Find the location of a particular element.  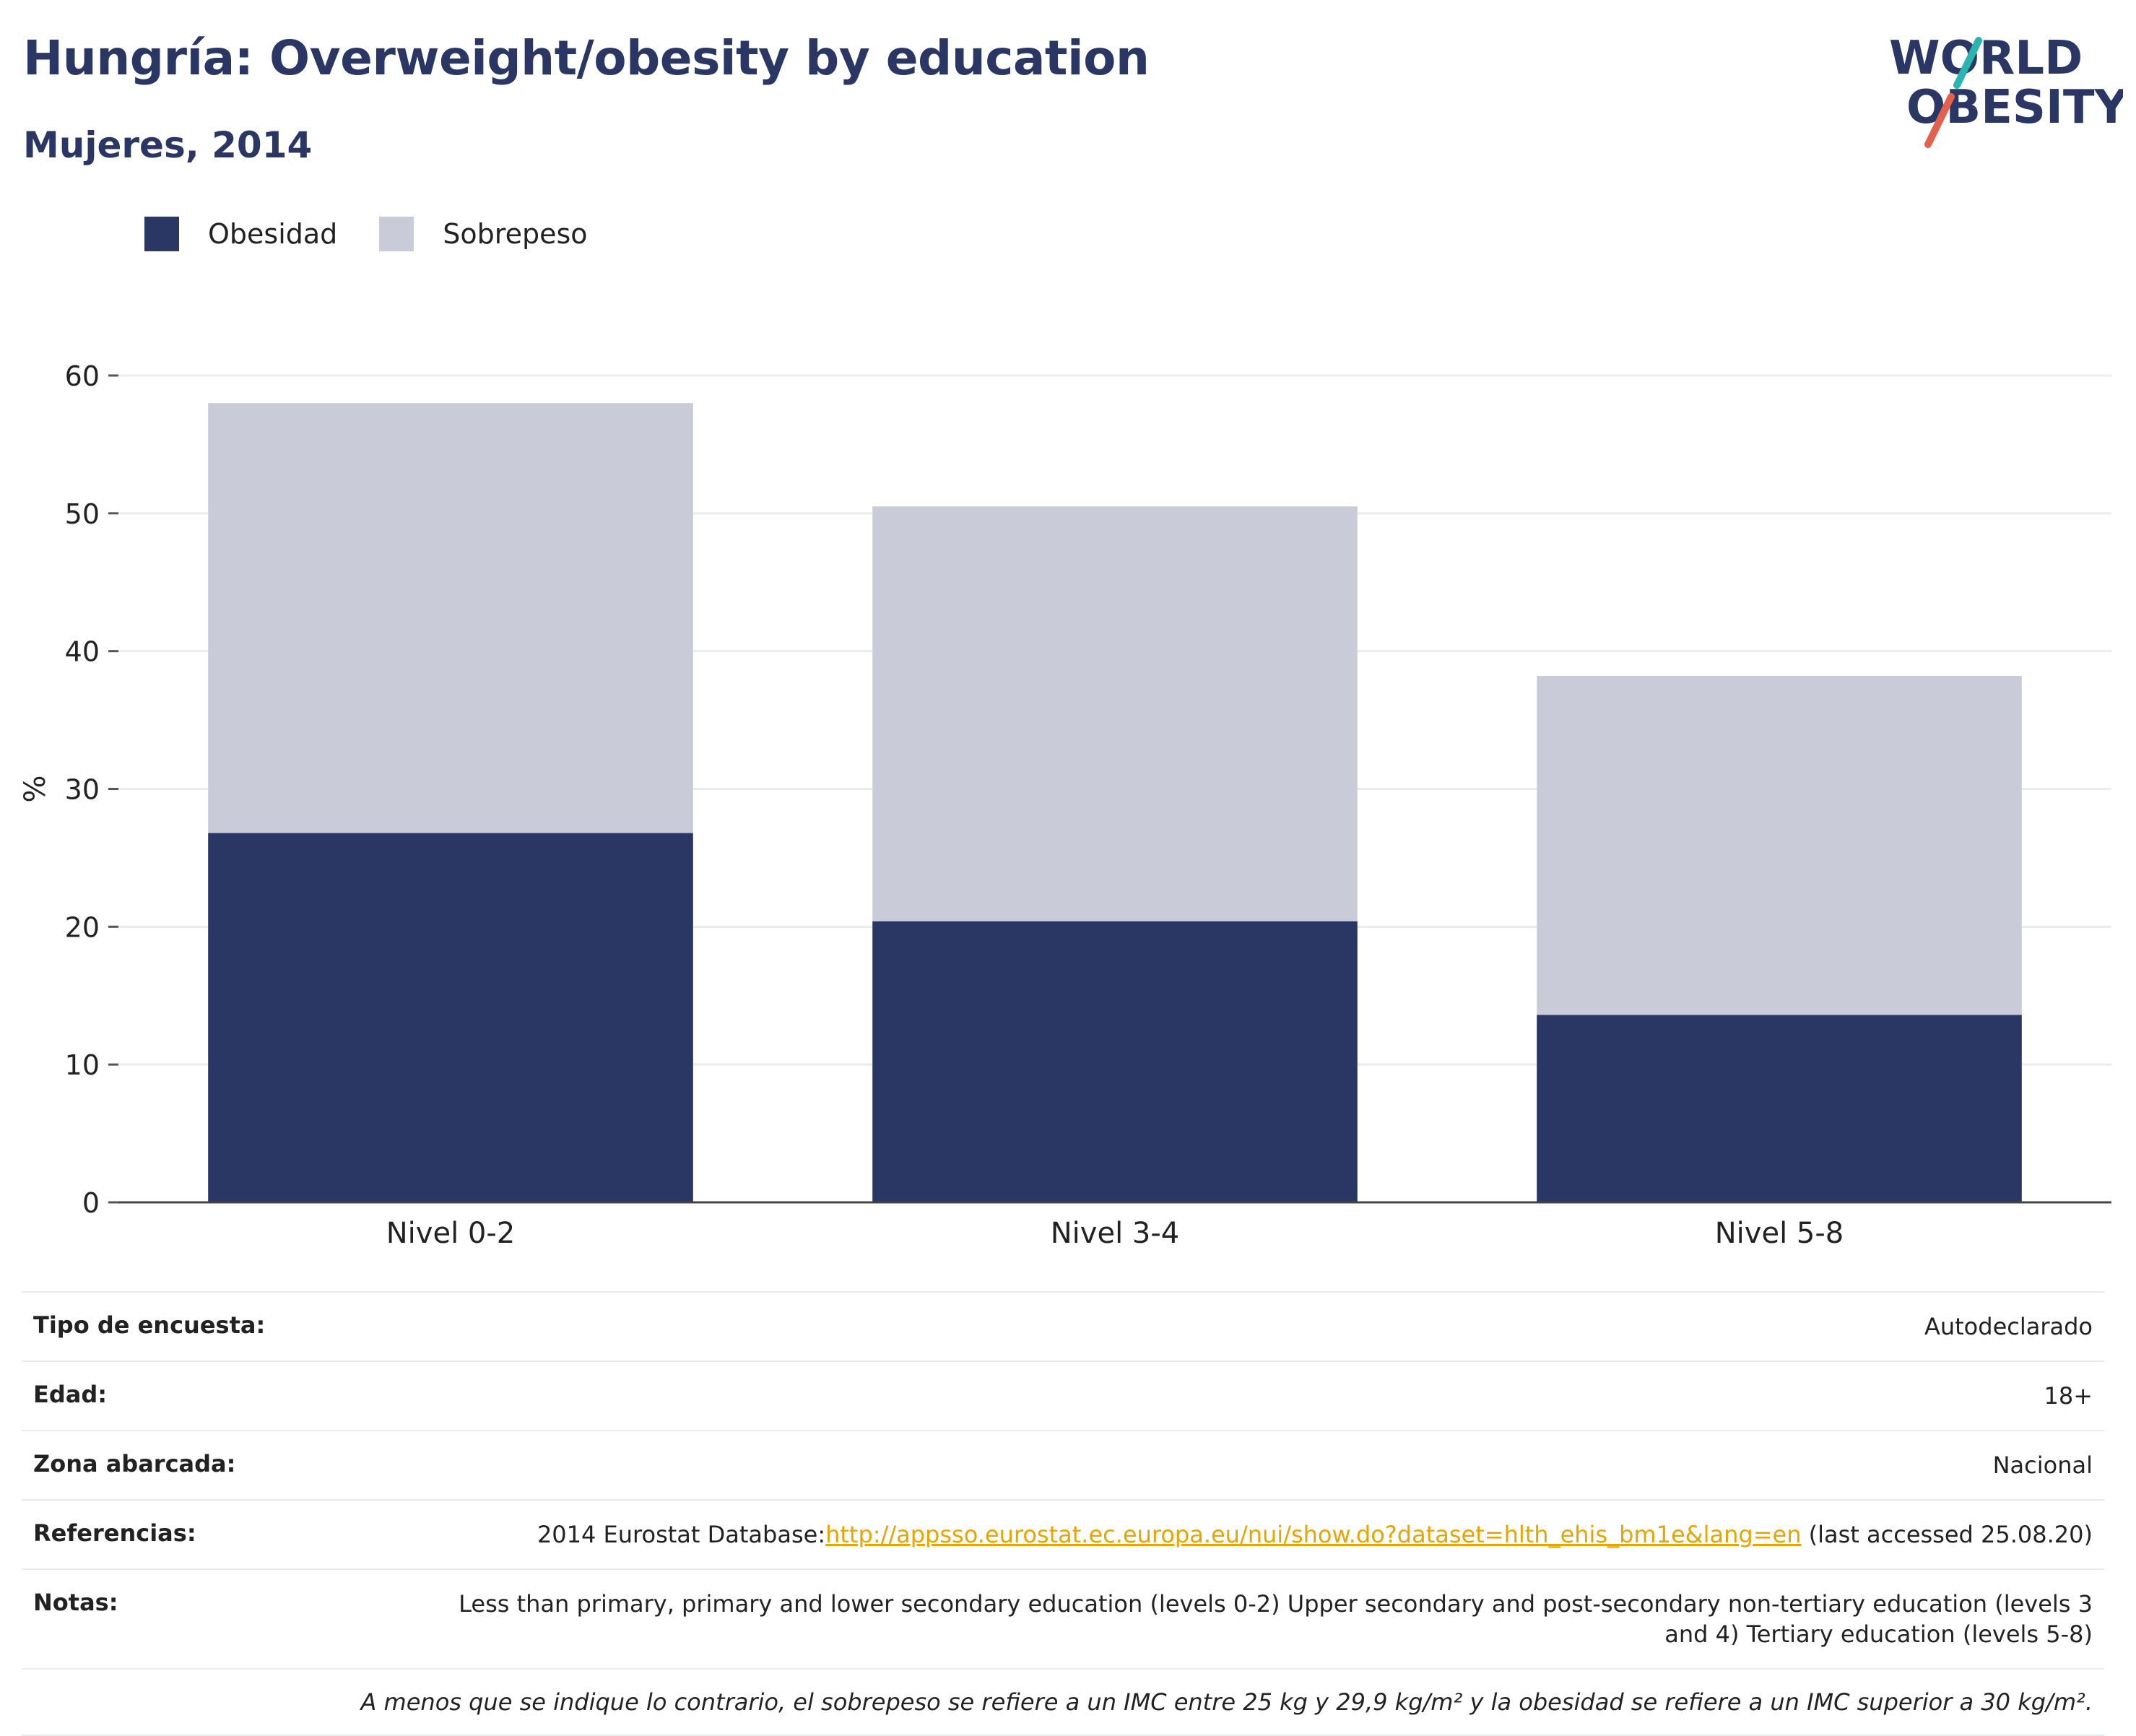

y-axis-label: % is located at coordinates (36, 788).